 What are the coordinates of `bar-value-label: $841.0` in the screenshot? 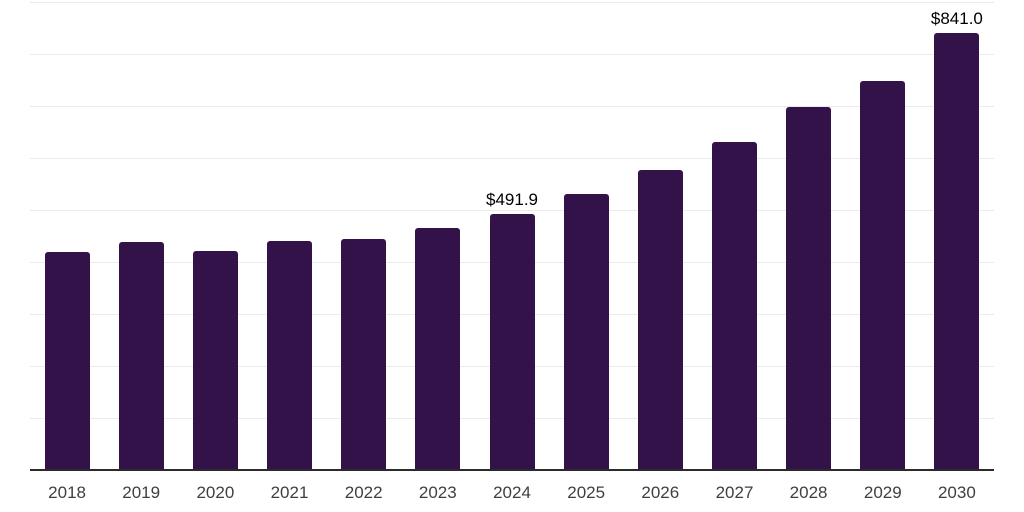 It's located at (956, 18).